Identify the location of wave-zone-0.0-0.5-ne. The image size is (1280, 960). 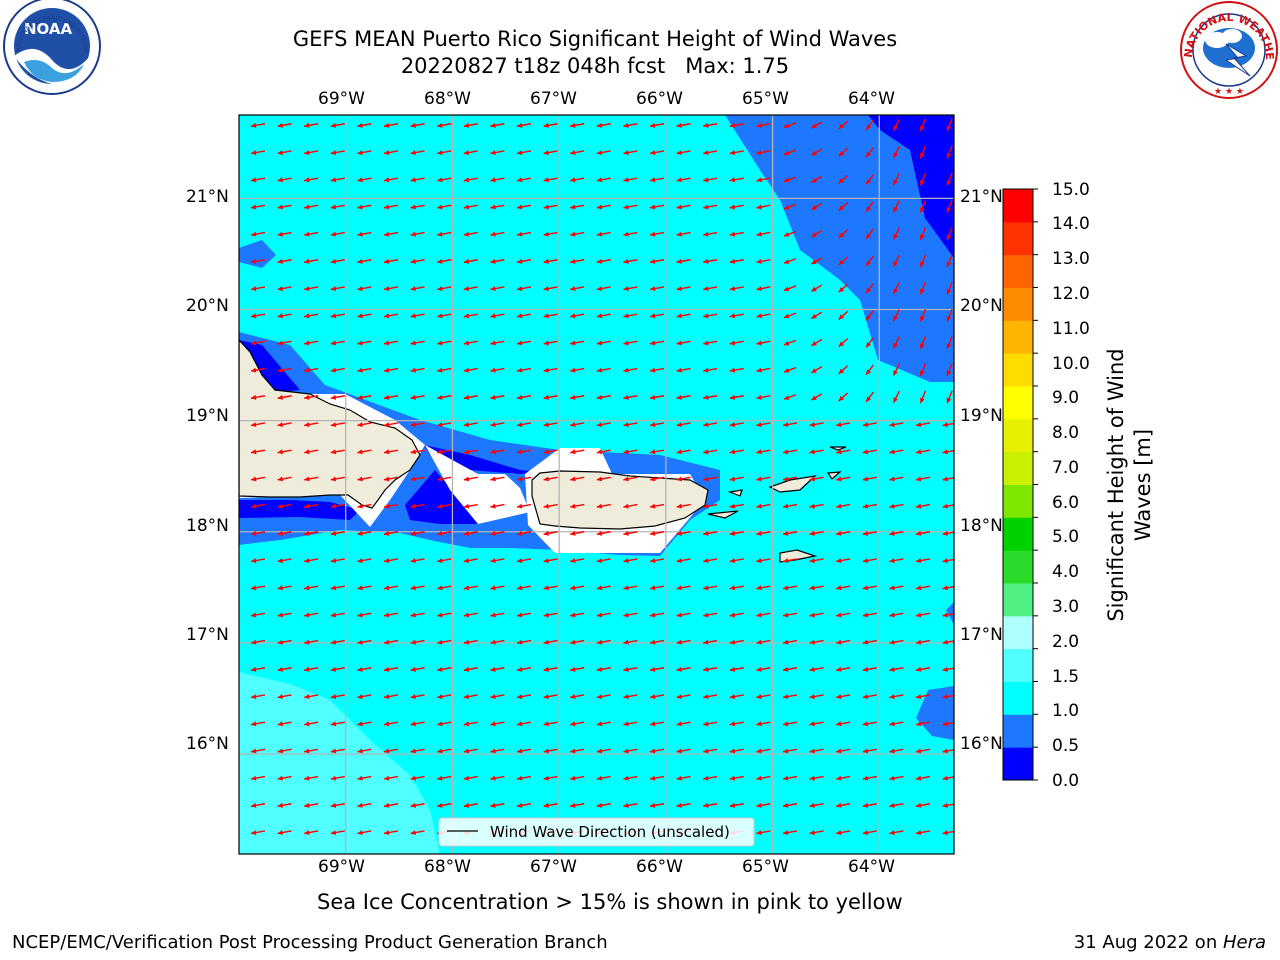
(911, 186).